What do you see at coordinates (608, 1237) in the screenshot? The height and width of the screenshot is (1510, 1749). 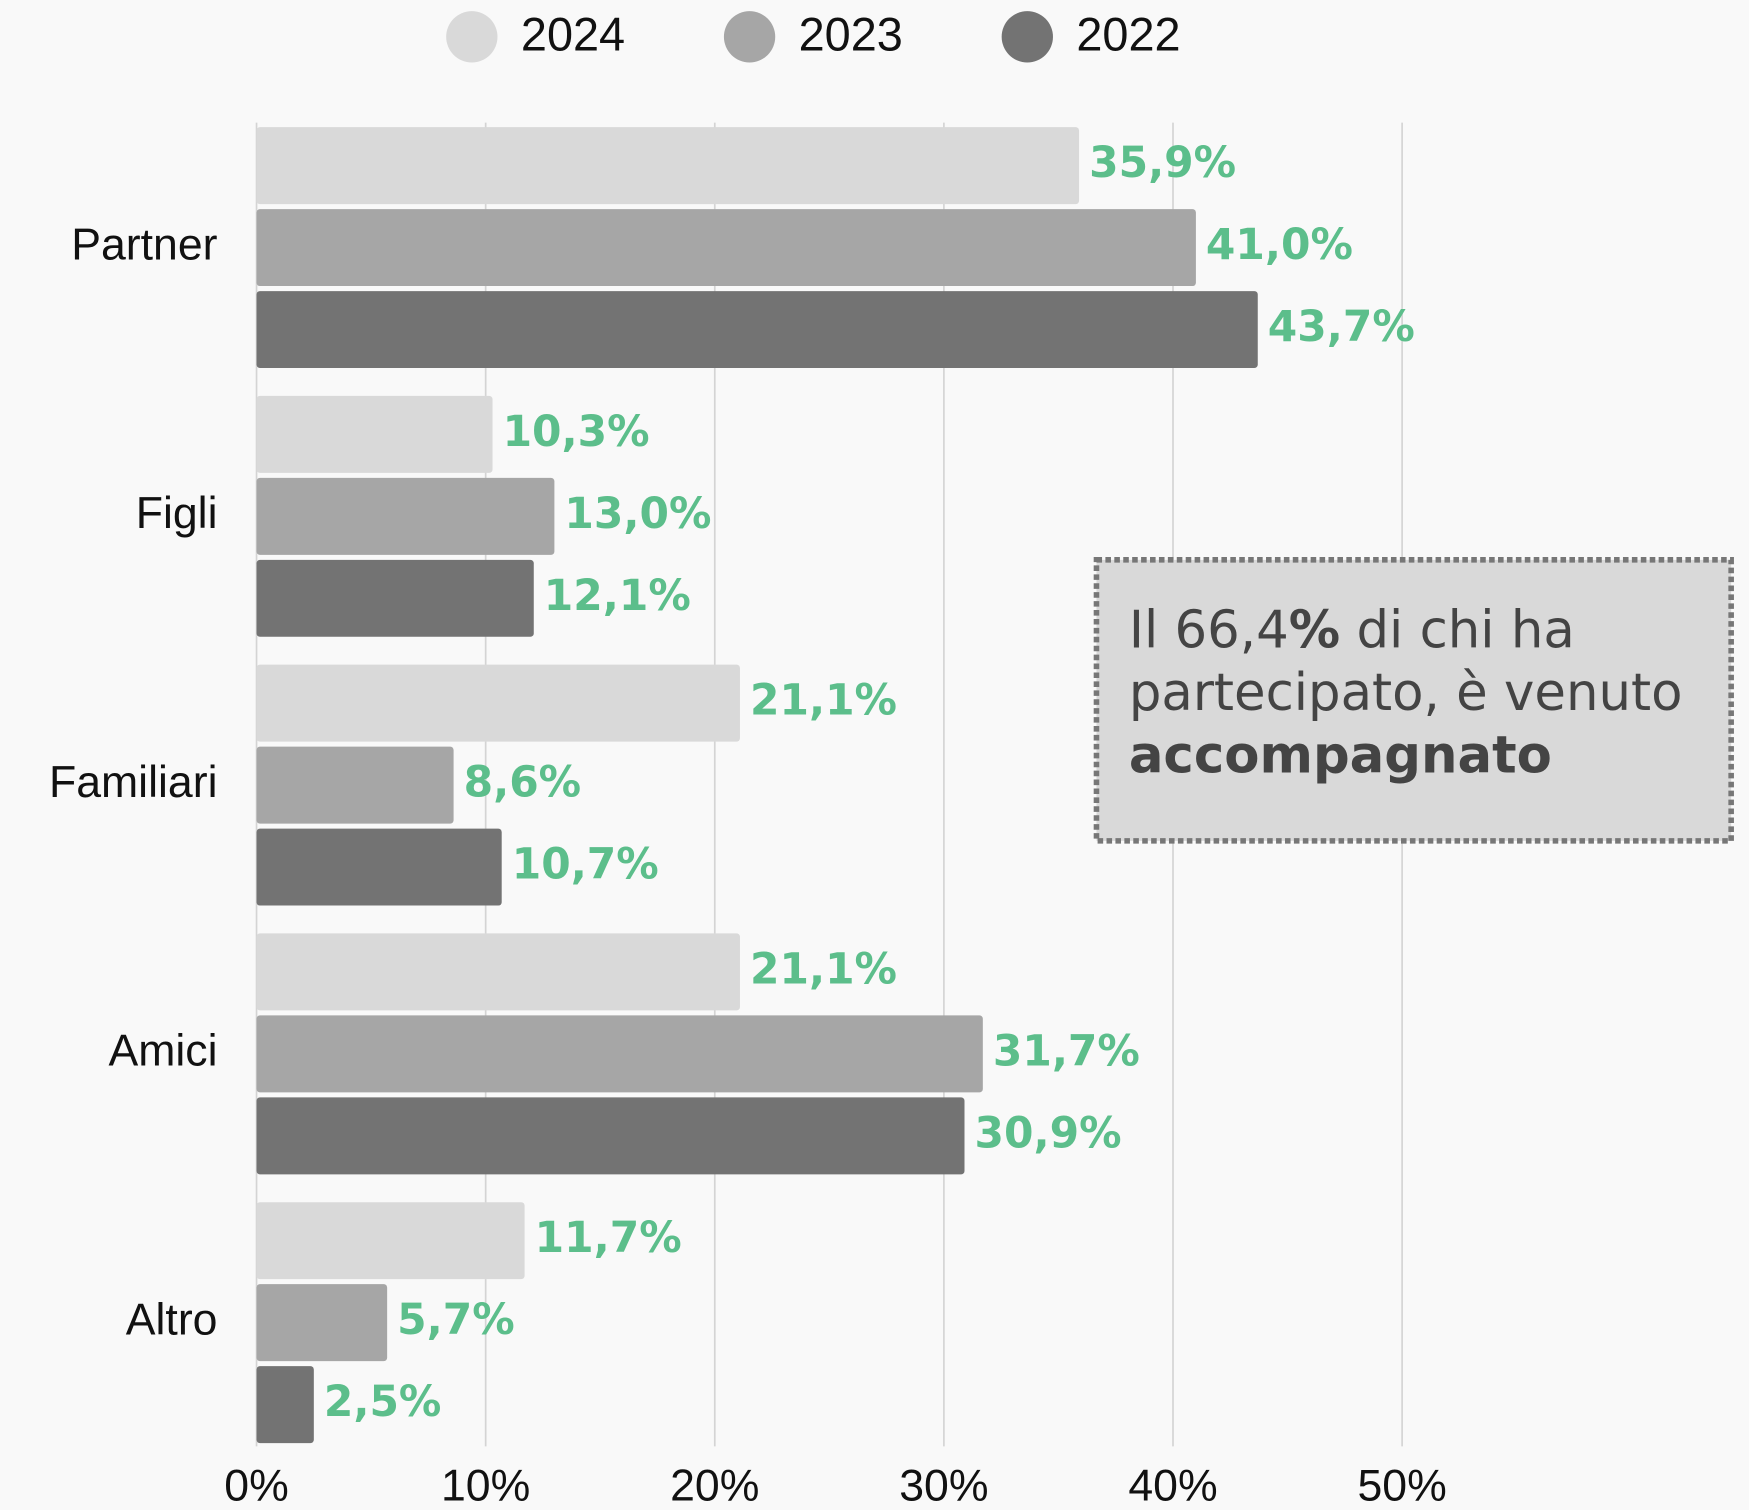 I see `value-label: 11,7%` at bounding box center [608, 1237].